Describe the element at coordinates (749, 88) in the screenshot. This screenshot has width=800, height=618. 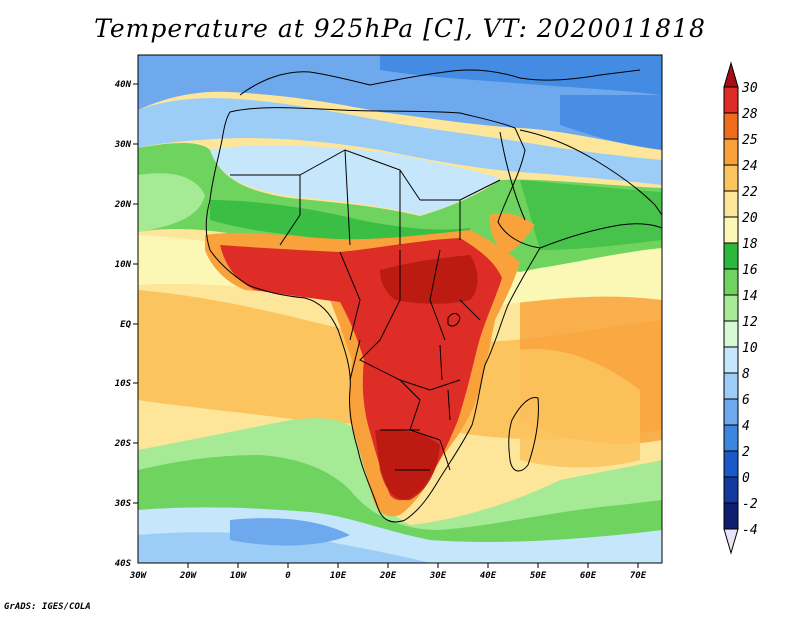
I see `colorbar-label: 30` at that location.